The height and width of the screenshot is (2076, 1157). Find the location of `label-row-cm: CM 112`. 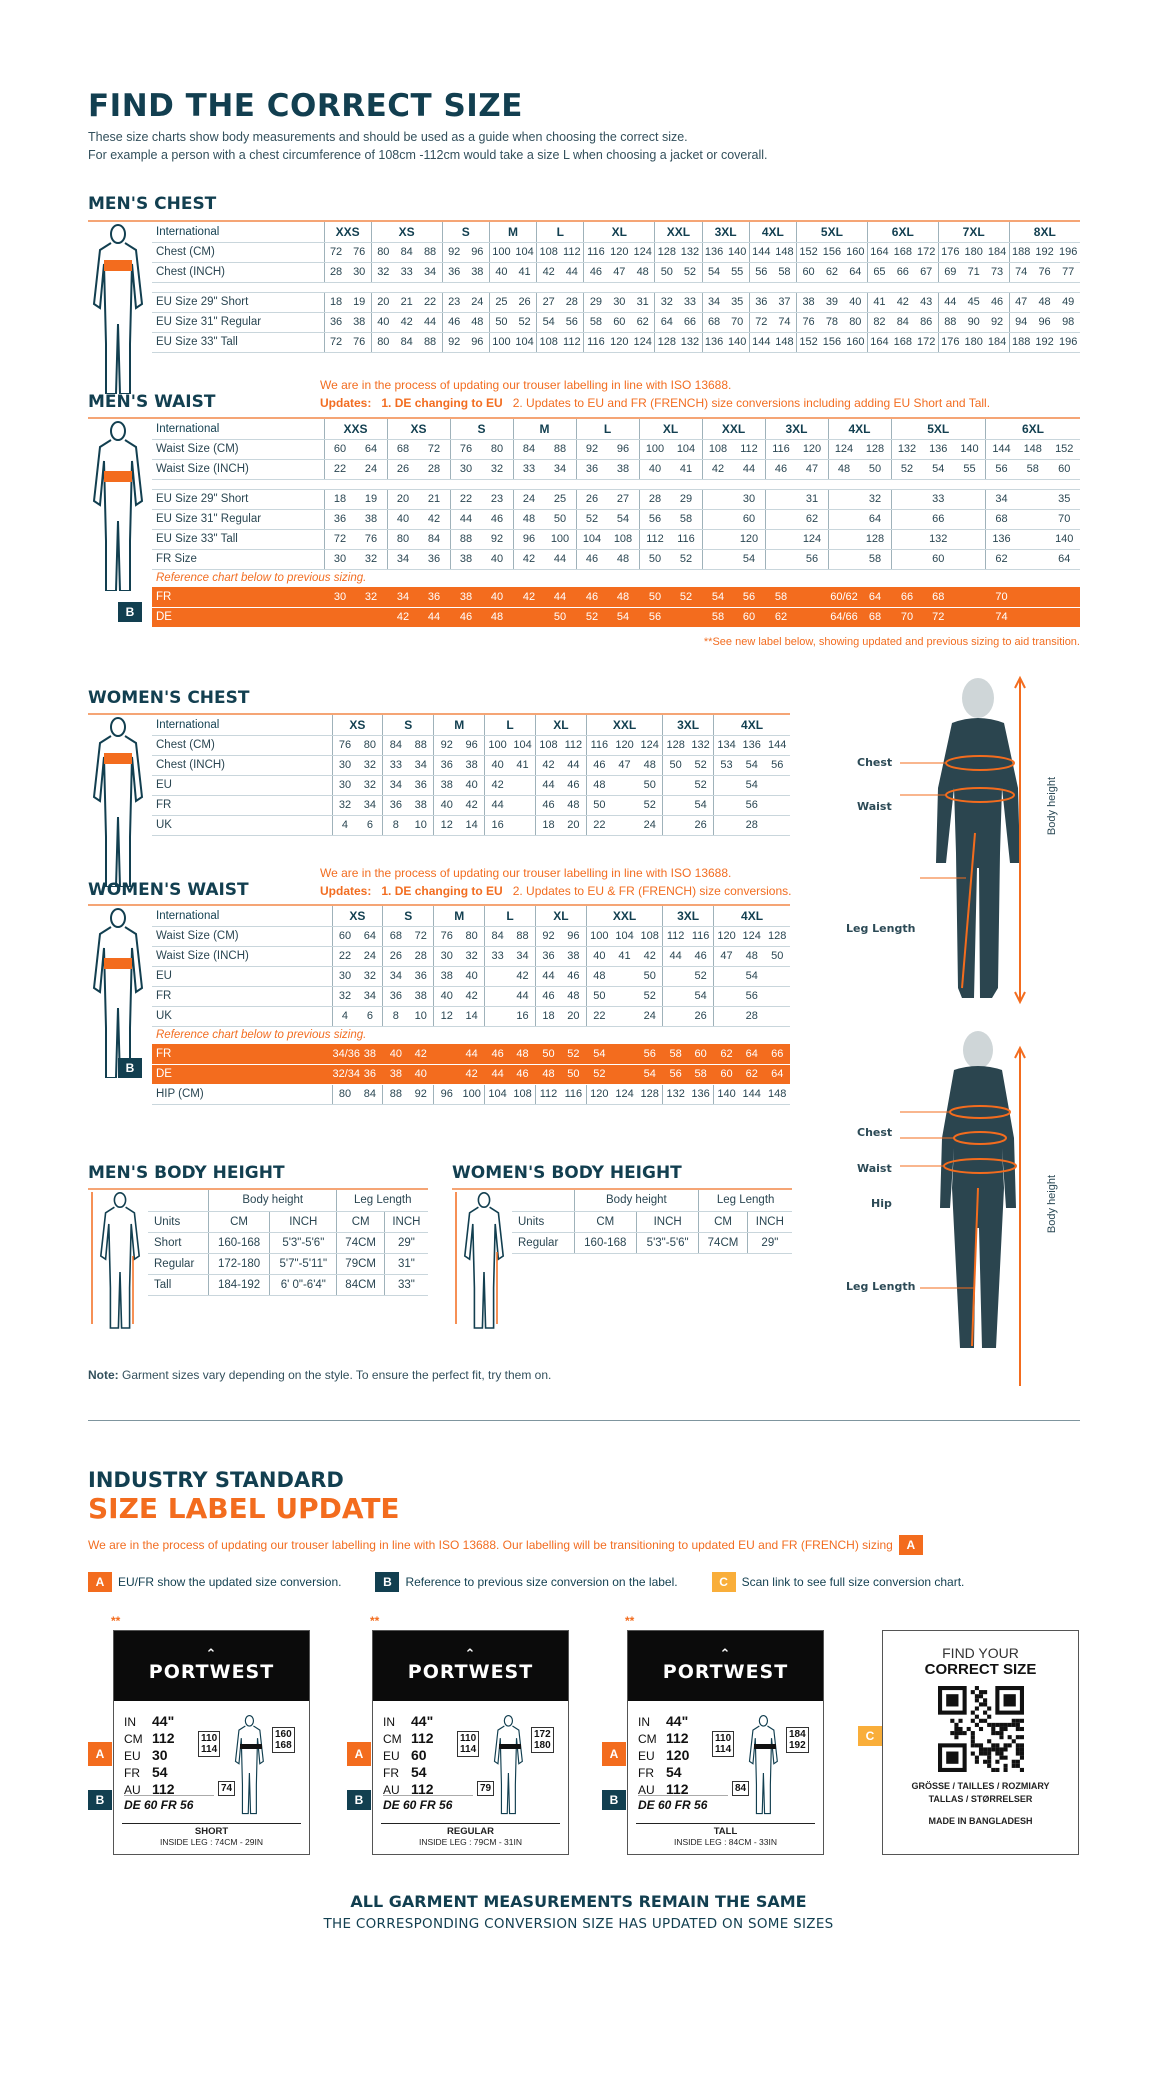

label-row-cm: CM 112 is located at coordinates (663, 1738).